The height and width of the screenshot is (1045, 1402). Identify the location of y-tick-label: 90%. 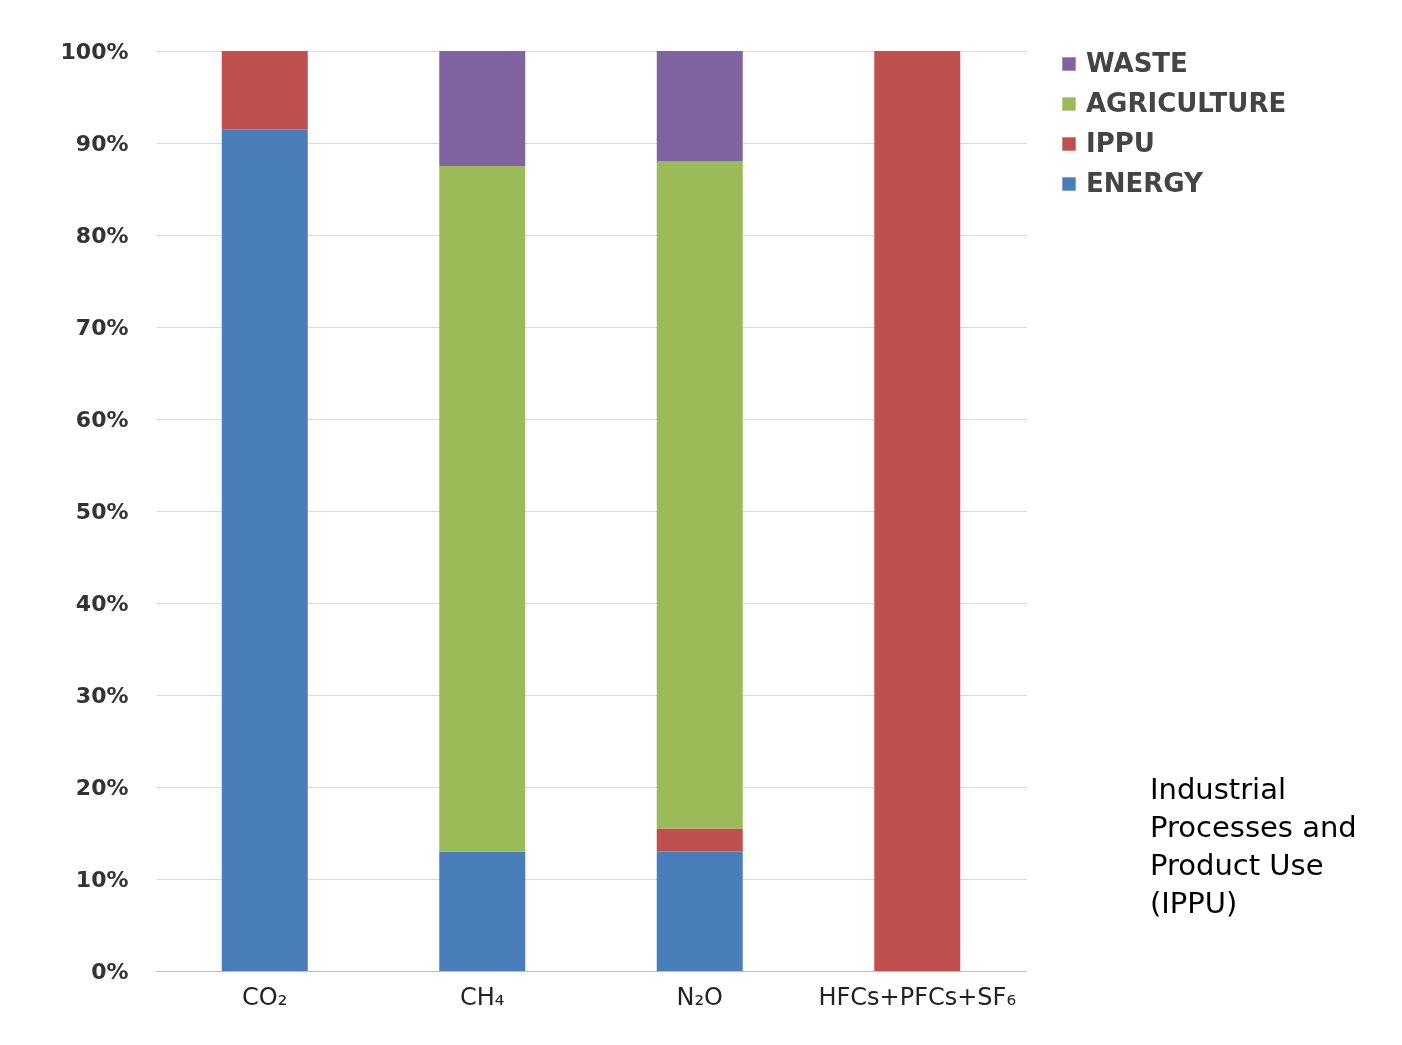
(102, 143).